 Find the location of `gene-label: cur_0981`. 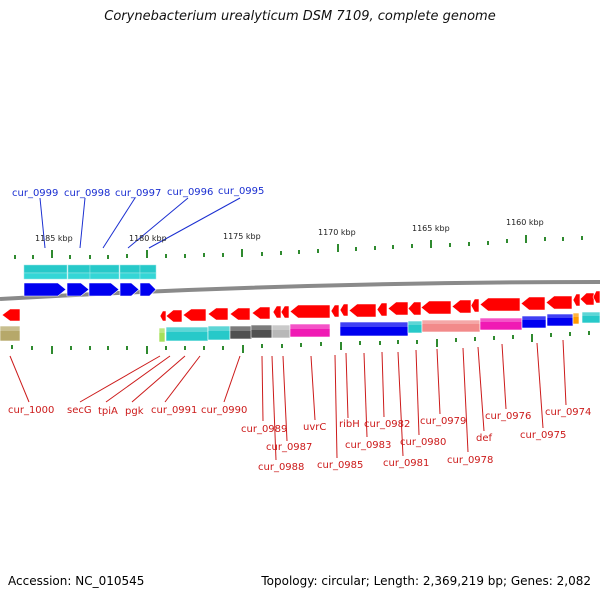

gene-label: cur_0981 is located at coordinates (406, 463).